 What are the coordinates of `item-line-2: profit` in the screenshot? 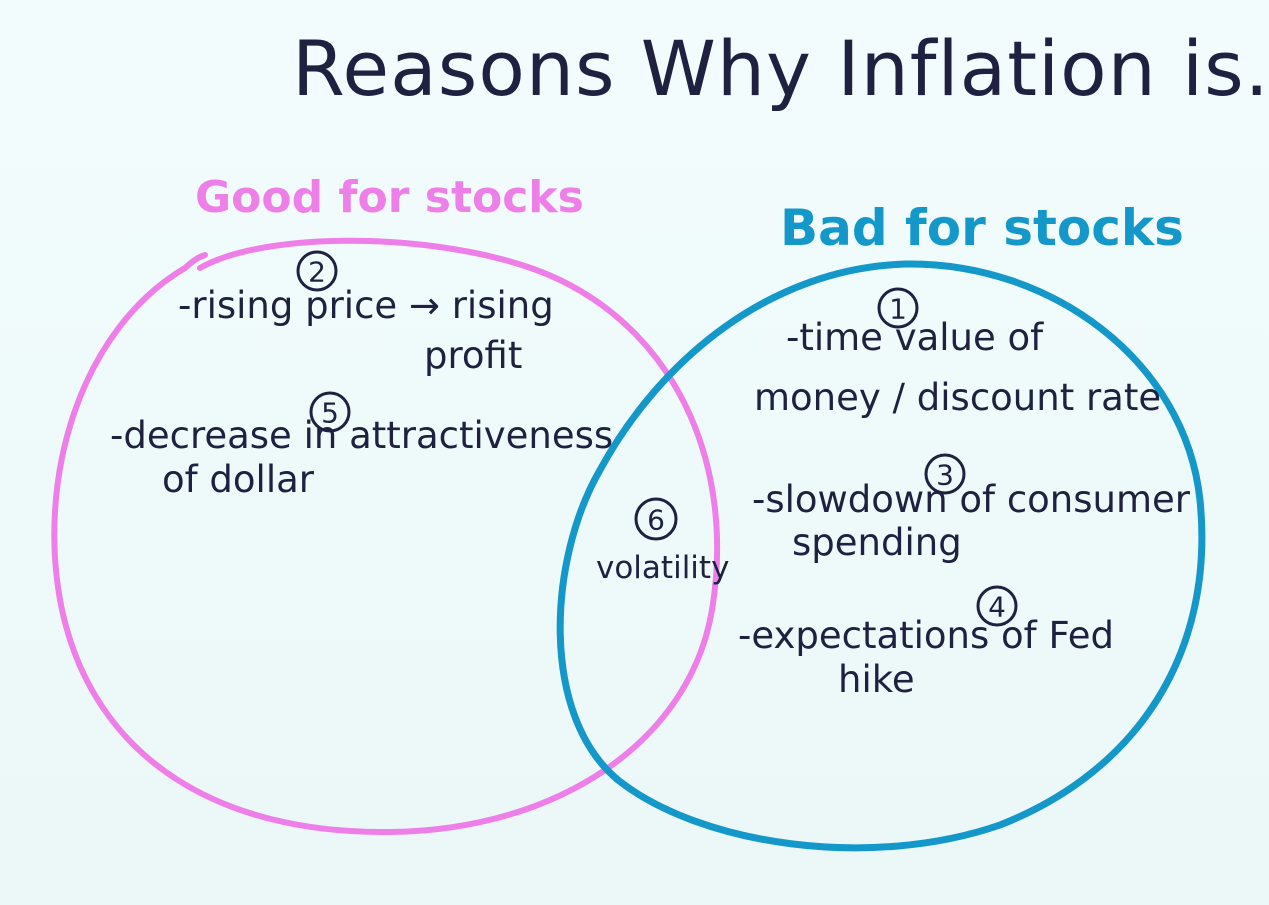 It's located at (473, 355).